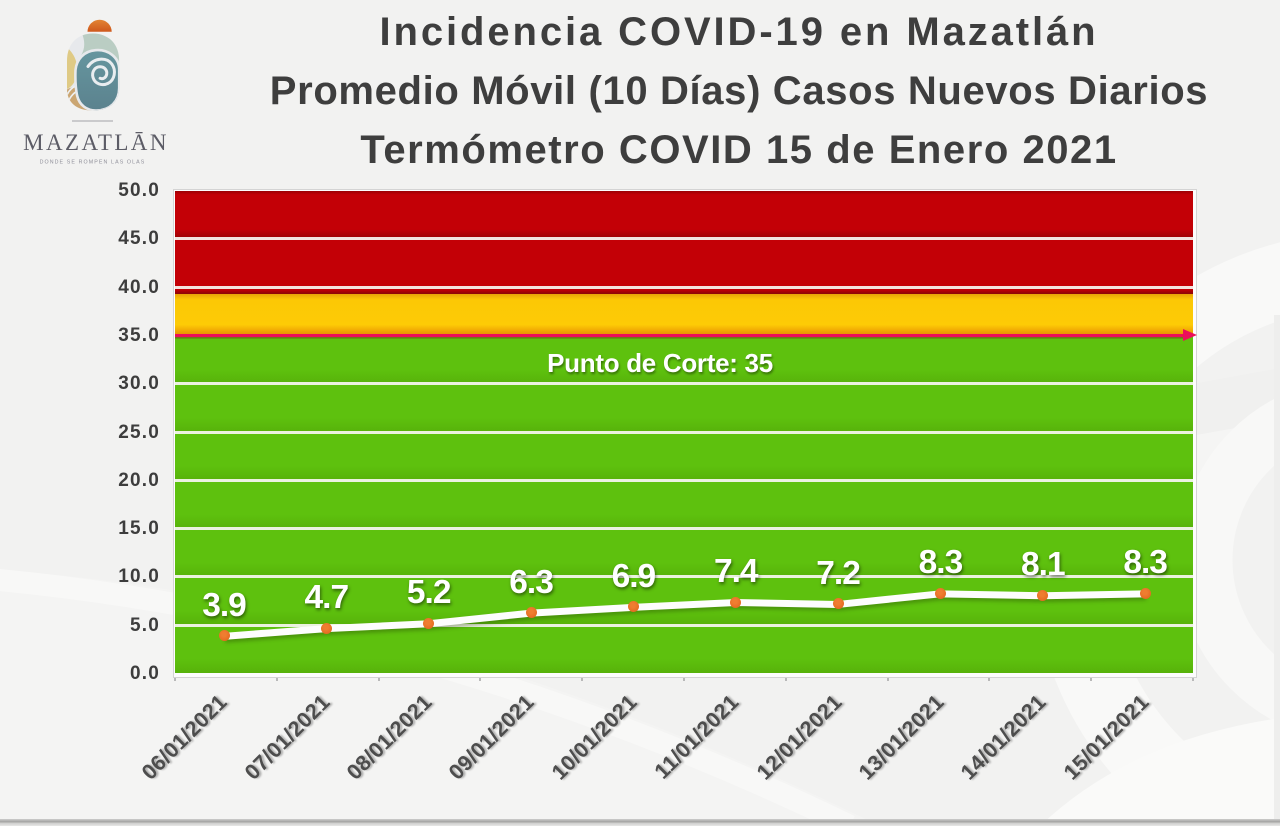  Describe the element at coordinates (96, 142) in the screenshot. I see `svg-text: MAZATLĀN` at that location.